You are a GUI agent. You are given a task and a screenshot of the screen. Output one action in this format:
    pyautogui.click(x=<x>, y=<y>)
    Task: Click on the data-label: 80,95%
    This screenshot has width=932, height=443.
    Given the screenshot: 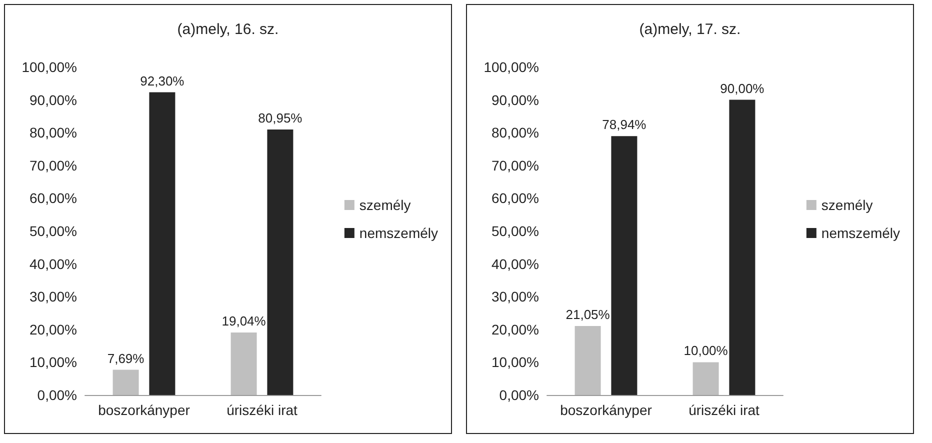 What is the action you would take?
    pyautogui.click(x=280, y=118)
    